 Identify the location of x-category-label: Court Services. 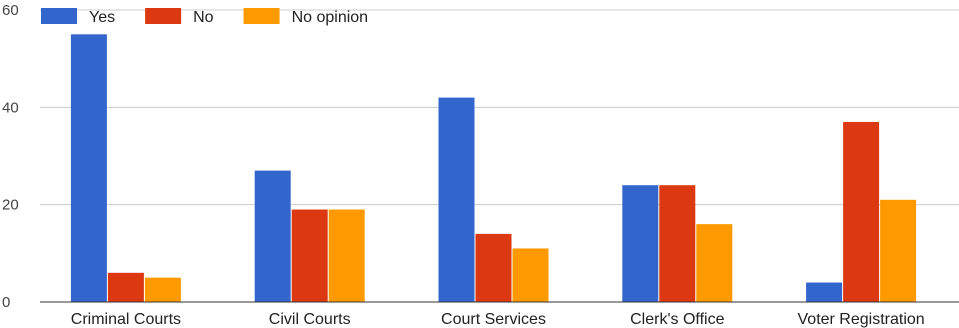
(493, 319).